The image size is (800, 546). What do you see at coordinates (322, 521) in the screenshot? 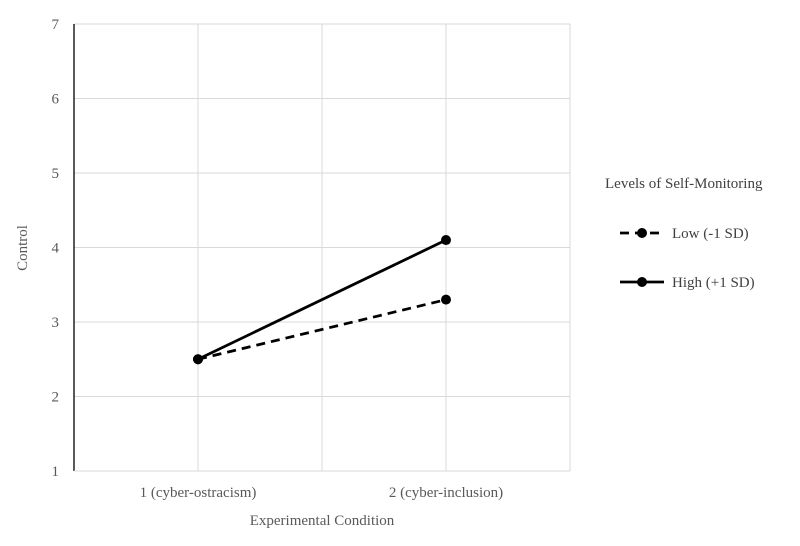
I see `x-axis-title: Experimental Condition` at bounding box center [322, 521].